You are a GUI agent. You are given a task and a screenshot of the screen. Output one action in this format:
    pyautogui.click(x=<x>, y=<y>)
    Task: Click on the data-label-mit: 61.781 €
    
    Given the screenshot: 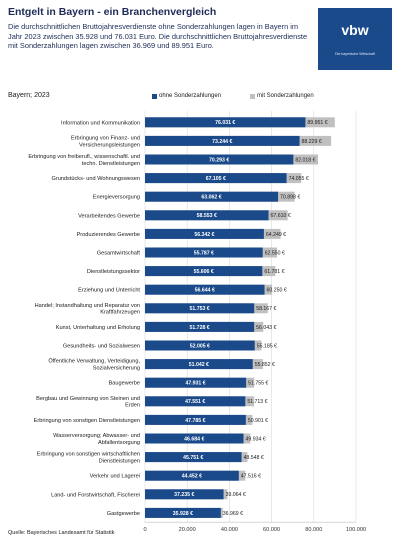 What is the action you would take?
    pyautogui.click(x=274, y=272)
    